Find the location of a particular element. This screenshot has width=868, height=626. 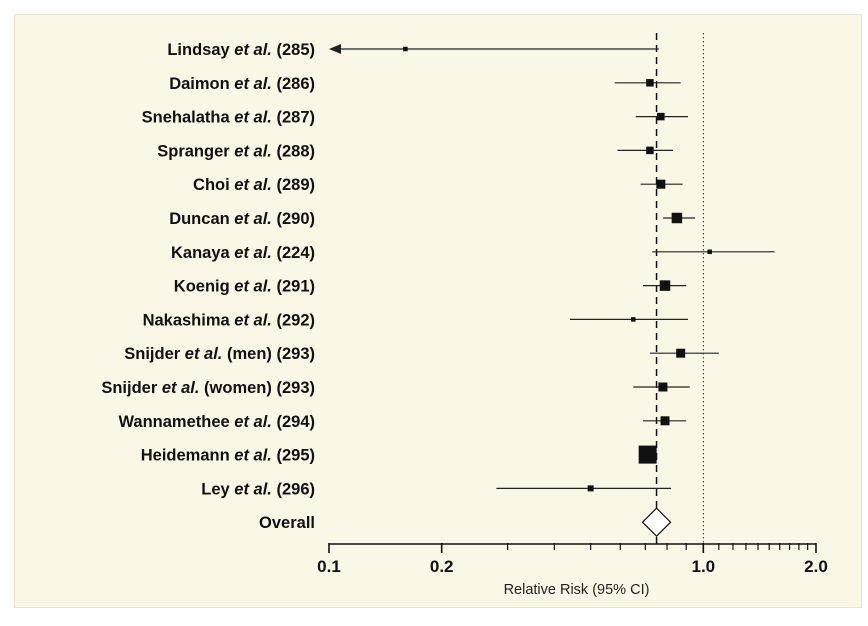

study-label: Heidemann et al. (295) is located at coordinates (228, 456).